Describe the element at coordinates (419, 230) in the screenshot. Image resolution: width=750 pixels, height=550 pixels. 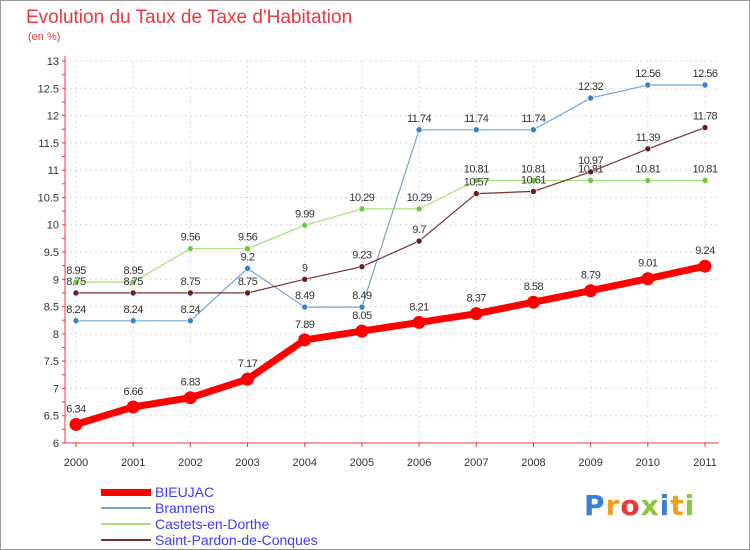
I see `data-label-saint-pardon-de-conques: 9.7` at that location.